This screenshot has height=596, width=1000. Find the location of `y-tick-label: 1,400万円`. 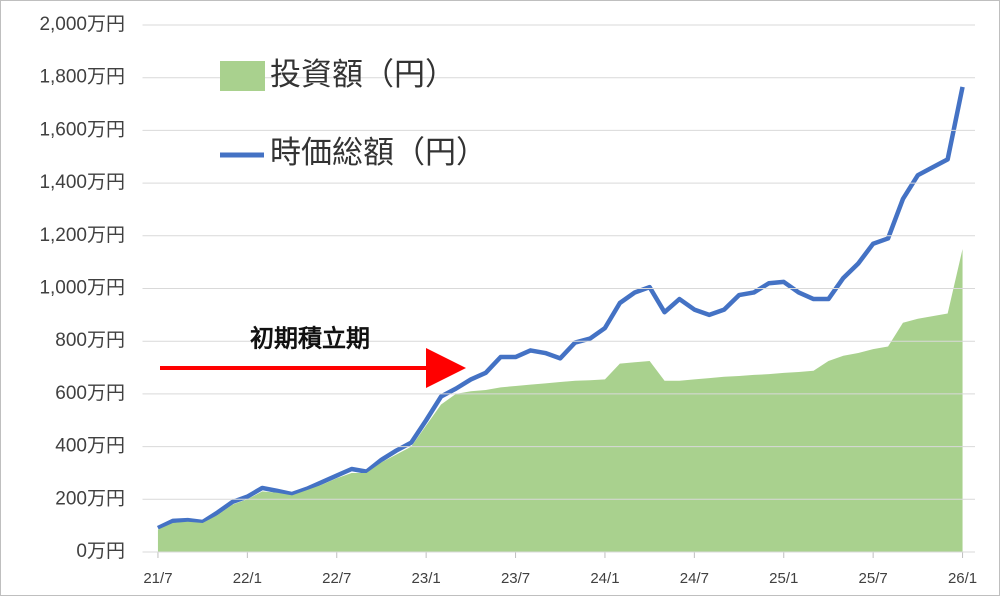

y-tick-label: 1,400万円 is located at coordinates (82, 182).